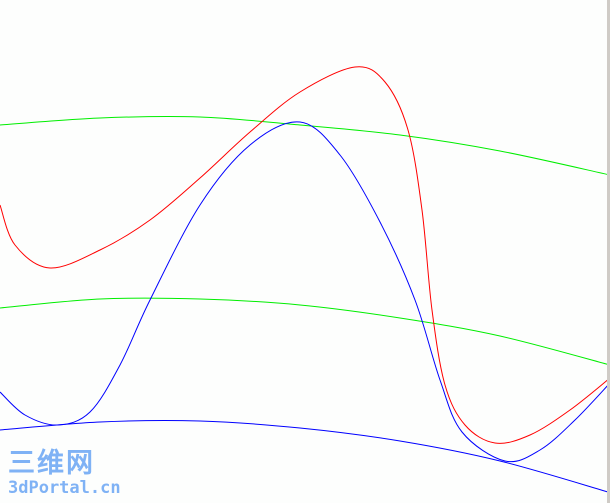 Image resolution: width=610 pixels, height=503 pixels. What do you see at coordinates (305, 145) in the screenshot?
I see `green-curve-upper` at bounding box center [305, 145].